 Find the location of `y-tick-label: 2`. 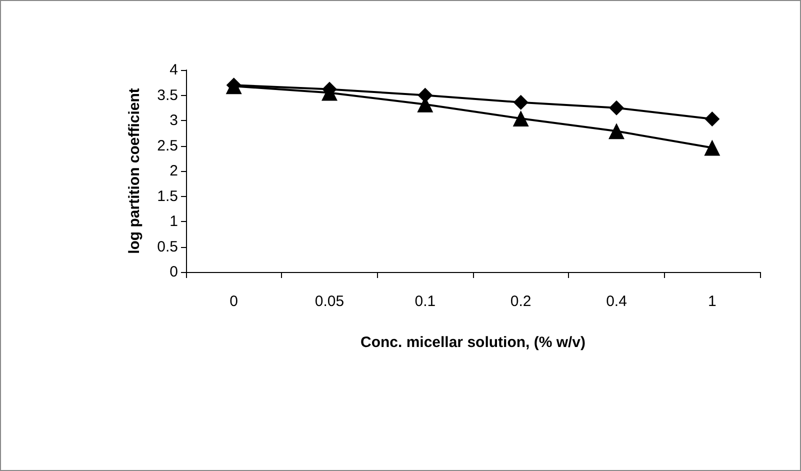

y-tick-label: 2 is located at coordinates (174, 171).